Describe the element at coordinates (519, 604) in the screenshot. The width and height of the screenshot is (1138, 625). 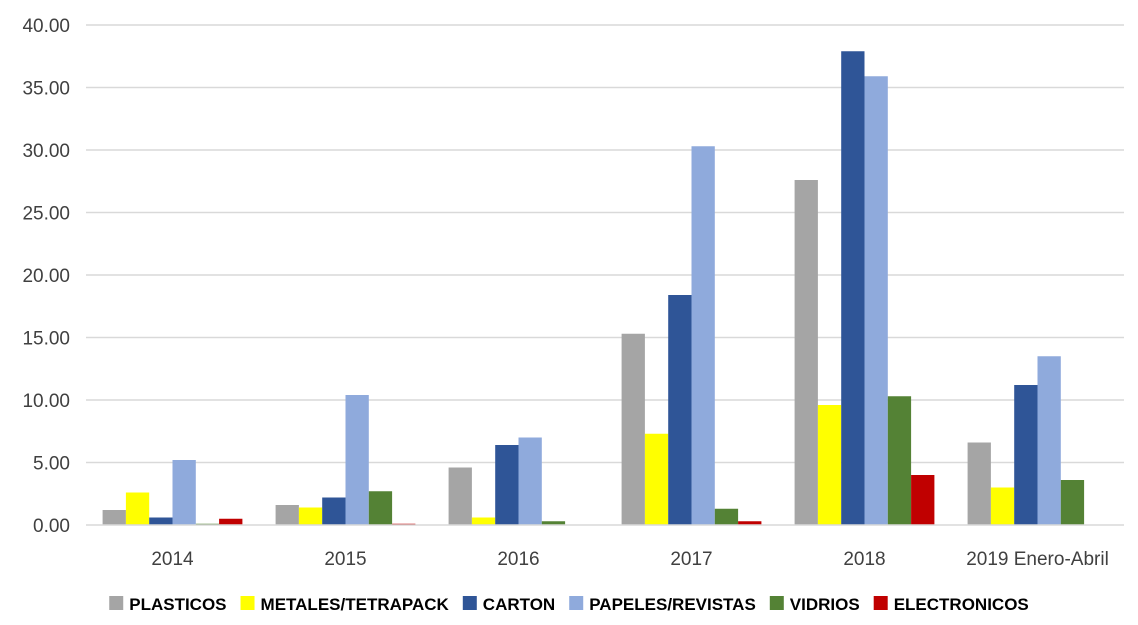
I see `legend-label: CARTON` at that location.